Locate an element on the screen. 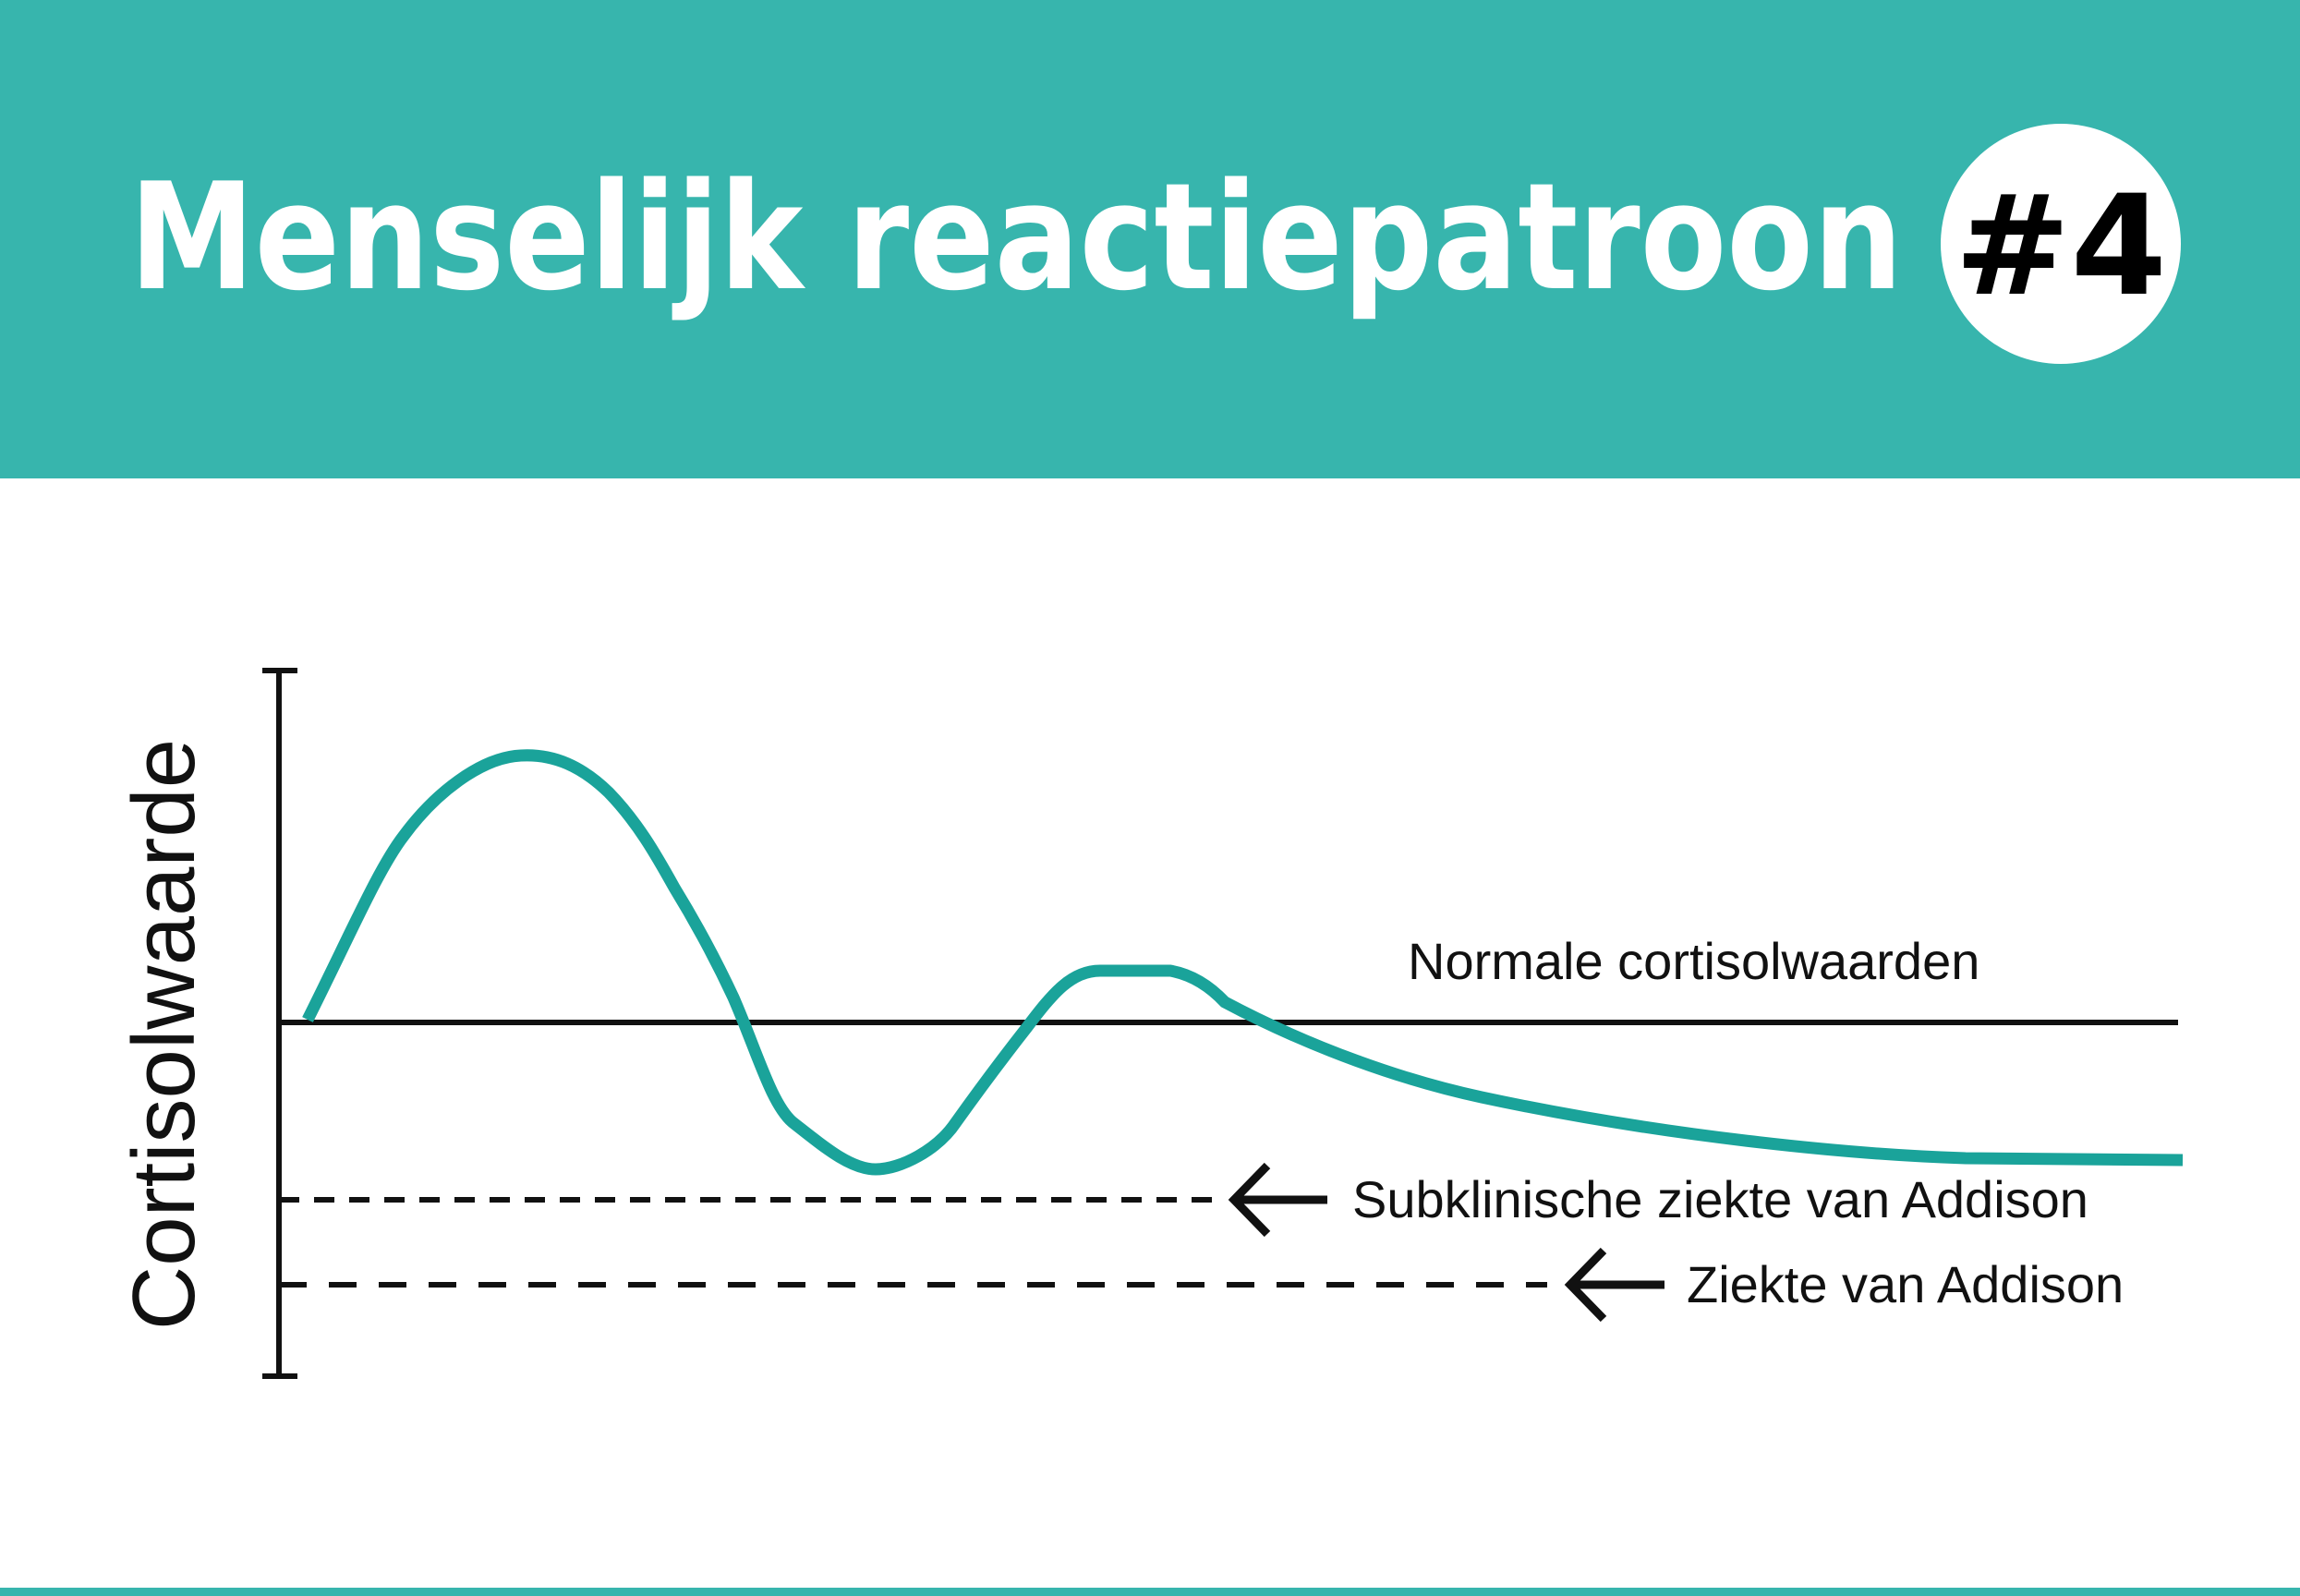 The image size is (2300, 1596). reference-label: Ziekte van Addison is located at coordinates (1905, 1284).